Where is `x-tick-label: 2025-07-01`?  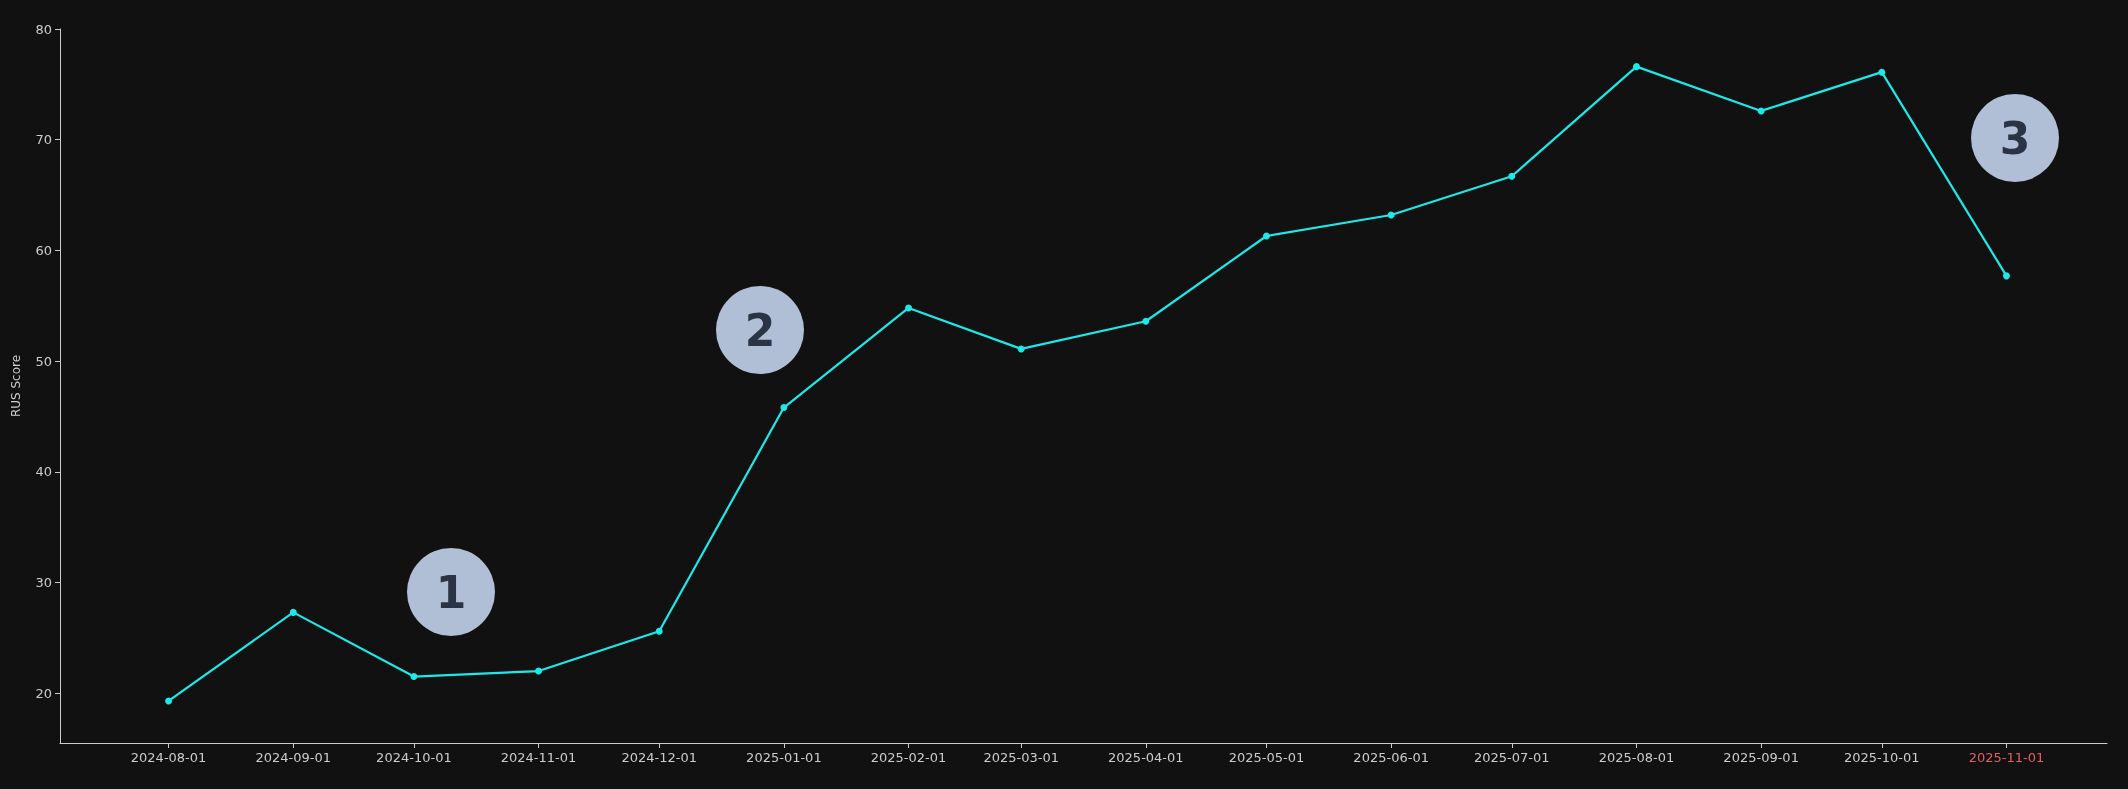
x-tick-label: 2025-07-01 is located at coordinates (1512, 757).